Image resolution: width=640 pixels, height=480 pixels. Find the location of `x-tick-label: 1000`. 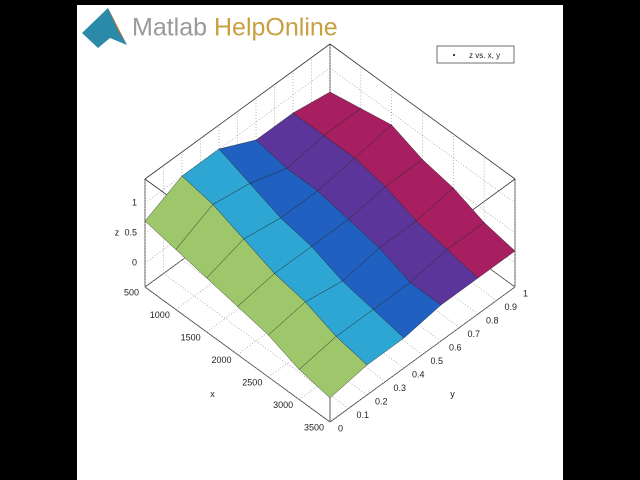

x-tick-label: 1000 is located at coordinates (160, 315).